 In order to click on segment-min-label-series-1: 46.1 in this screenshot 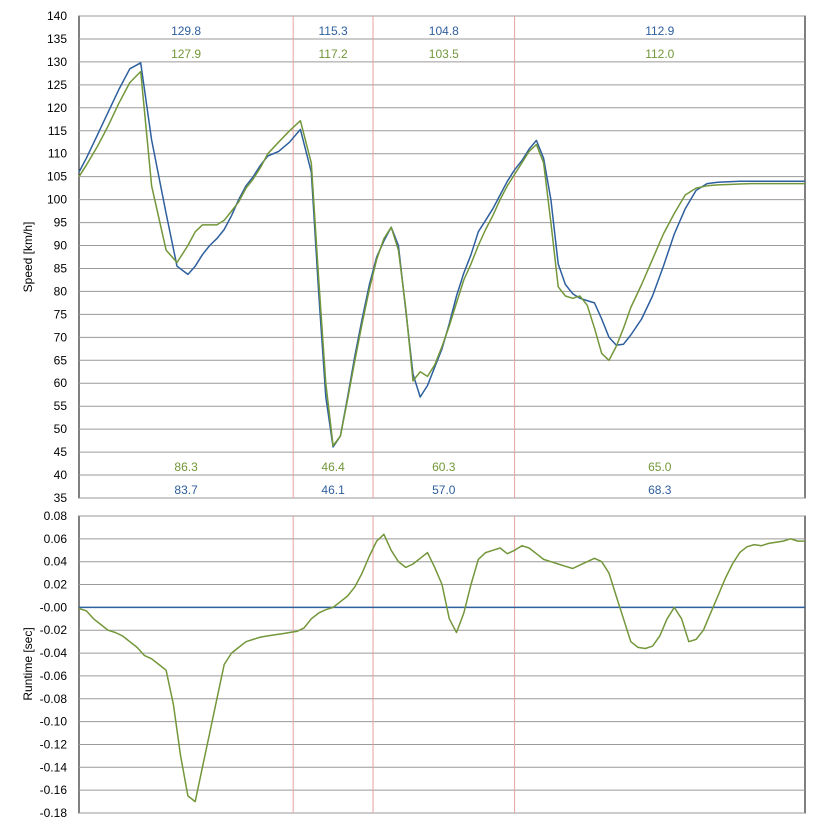, I will do `click(333, 490)`.